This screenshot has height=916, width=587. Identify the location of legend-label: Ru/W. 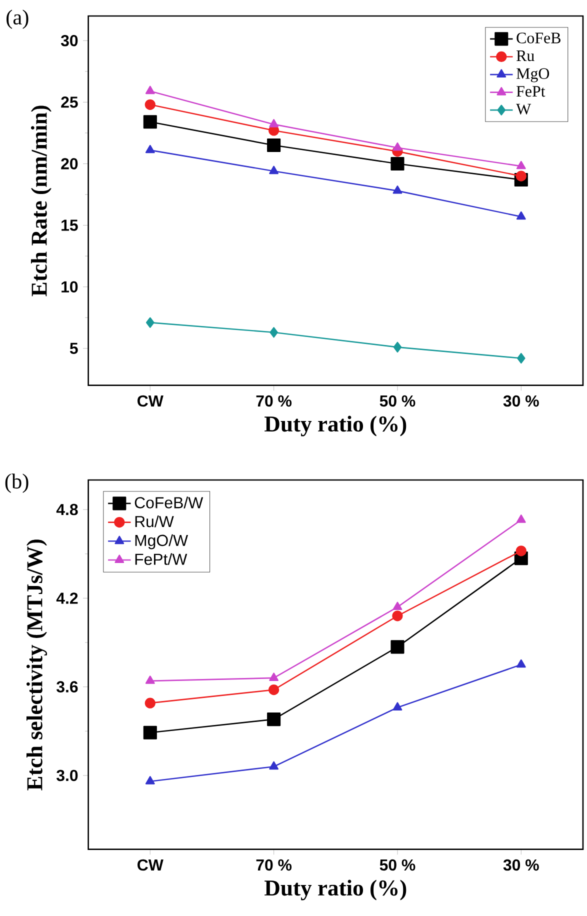
(154, 522).